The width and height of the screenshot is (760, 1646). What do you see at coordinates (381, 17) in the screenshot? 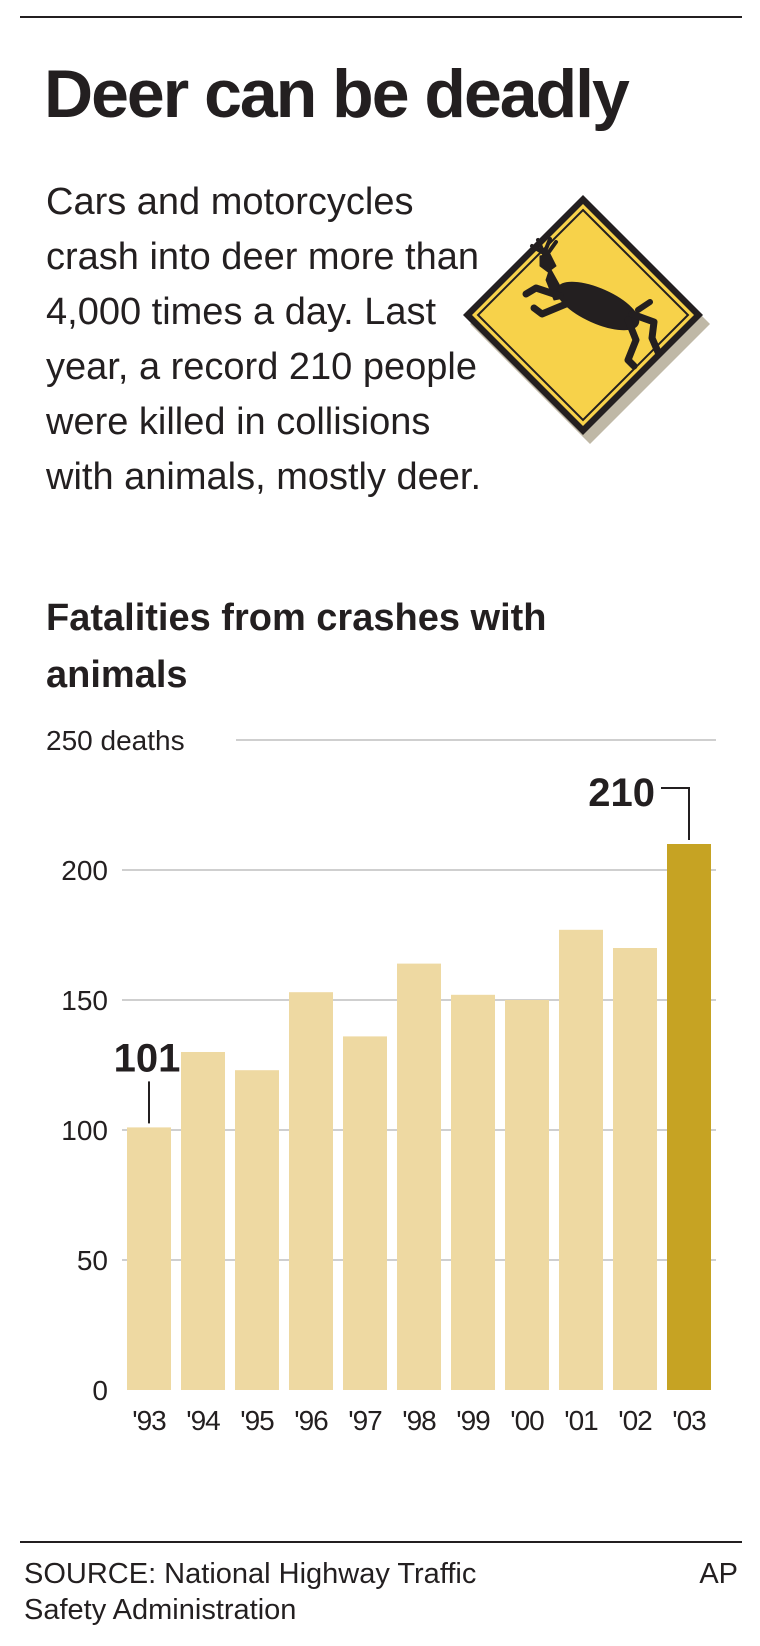
I see `top-rule` at bounding box center [381, 17].